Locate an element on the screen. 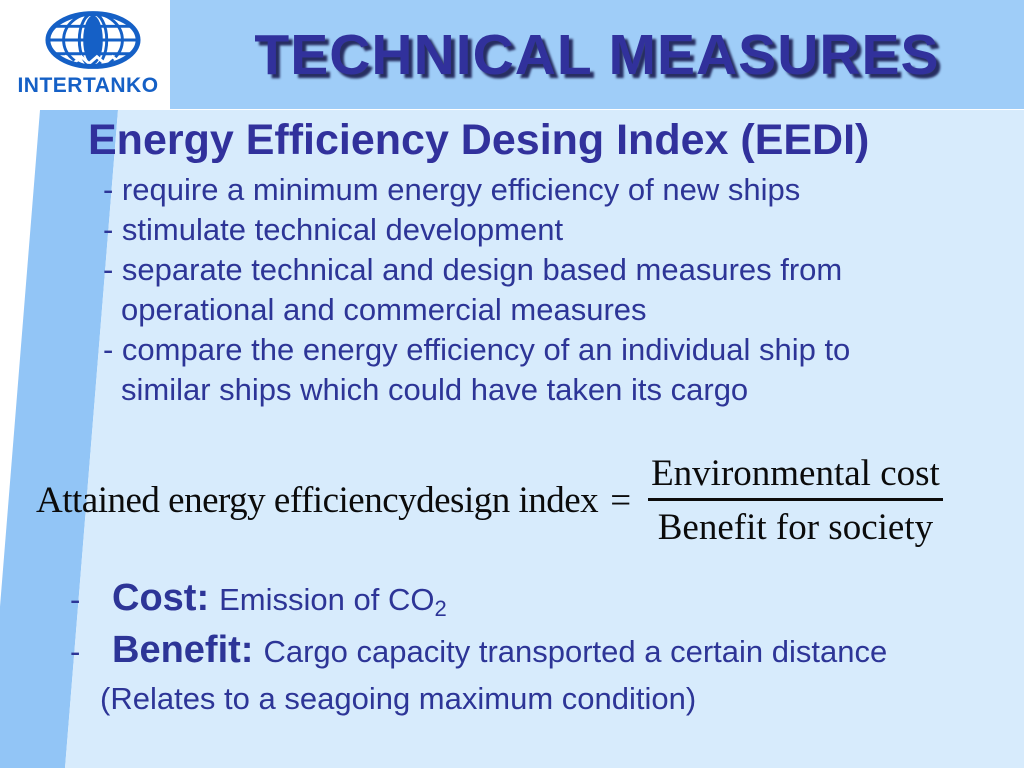 The image size is (1024, 768). fraction-numerator: Environmental cost is located at coordinates (795, 473).